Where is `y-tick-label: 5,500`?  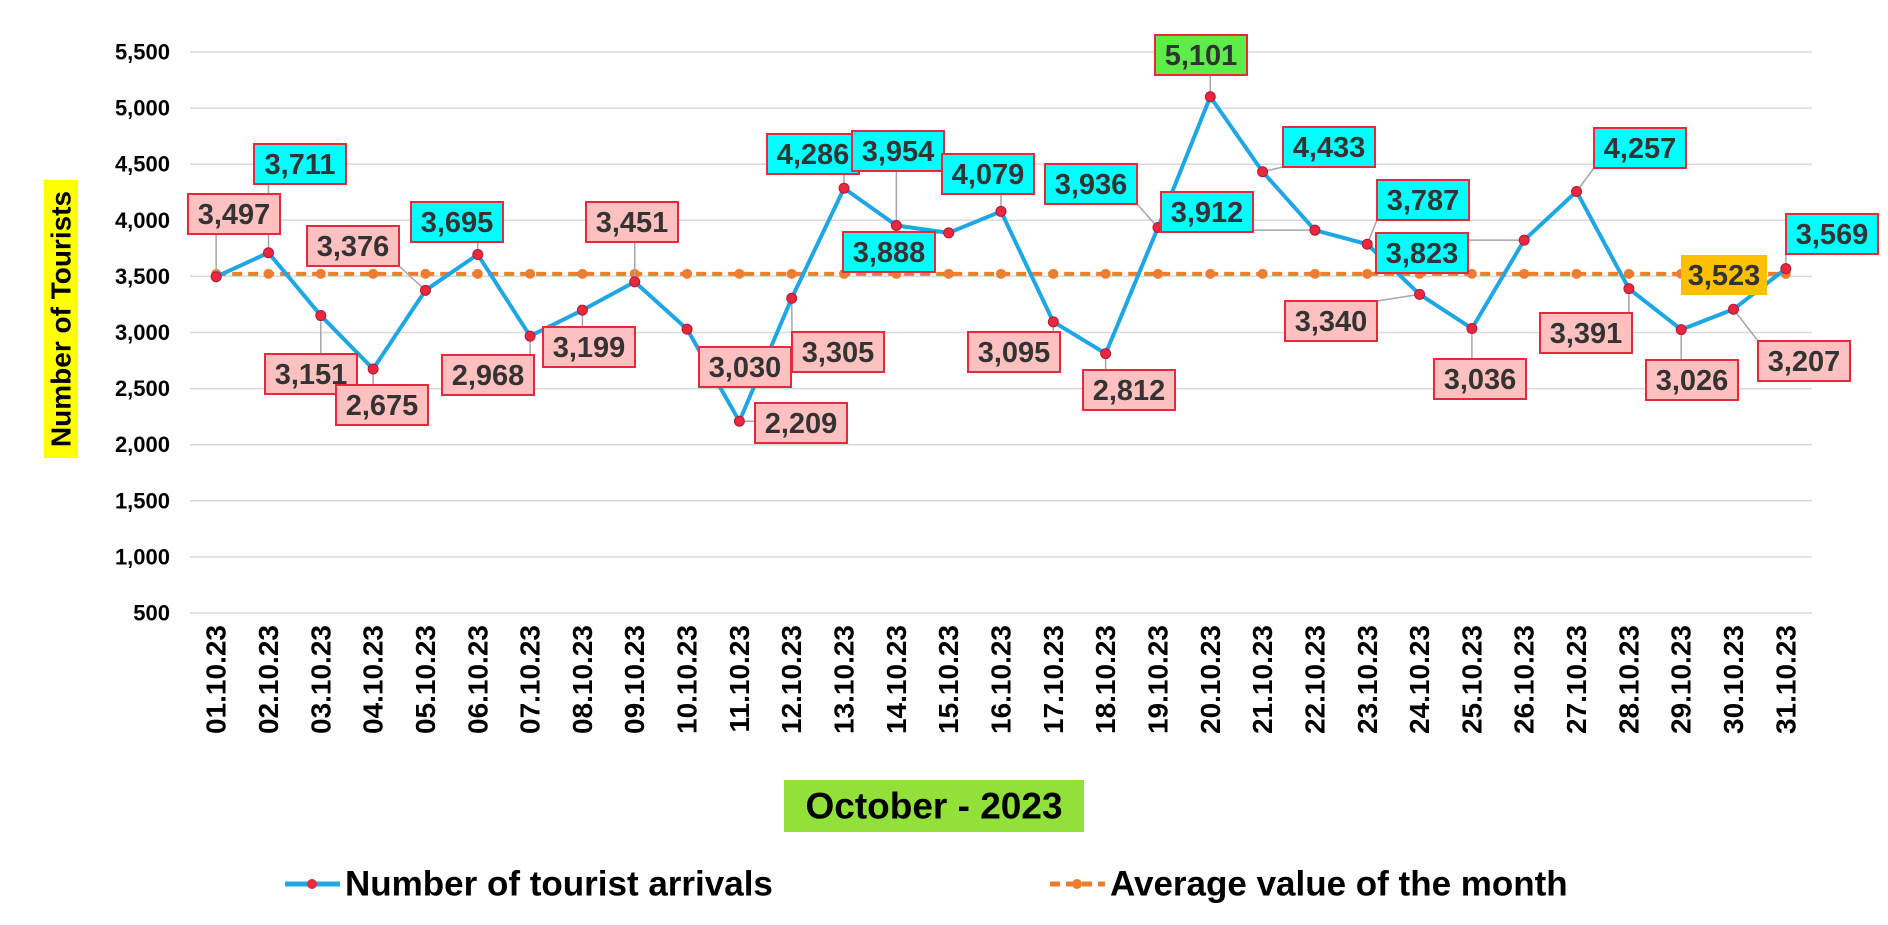 y-tick-label: 5,500 is located at coordinates (142, 52).